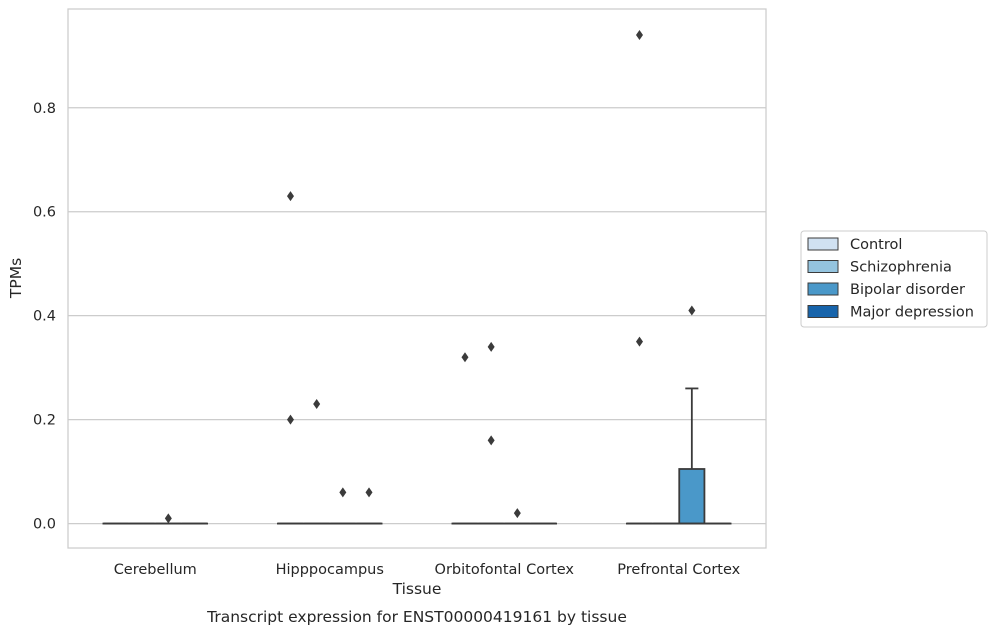 This screenshot has height=634, width=997. I want to click on legend-frame, so click(894, 279).